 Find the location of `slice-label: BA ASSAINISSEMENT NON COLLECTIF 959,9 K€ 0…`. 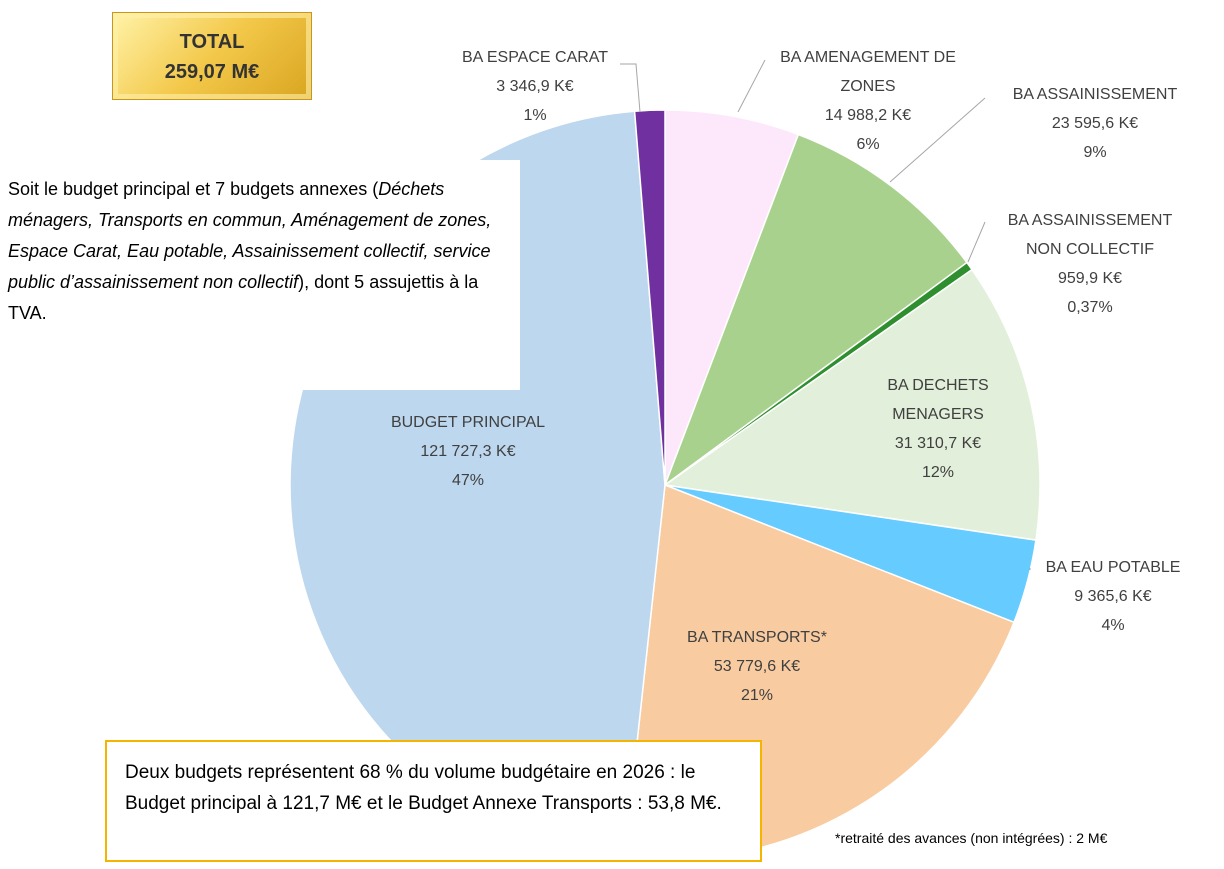

slice-label: BA ASSAINISSEMENT NON COLLECTIF 959,9 K€ 0… is located at coordinates (1090, 264).